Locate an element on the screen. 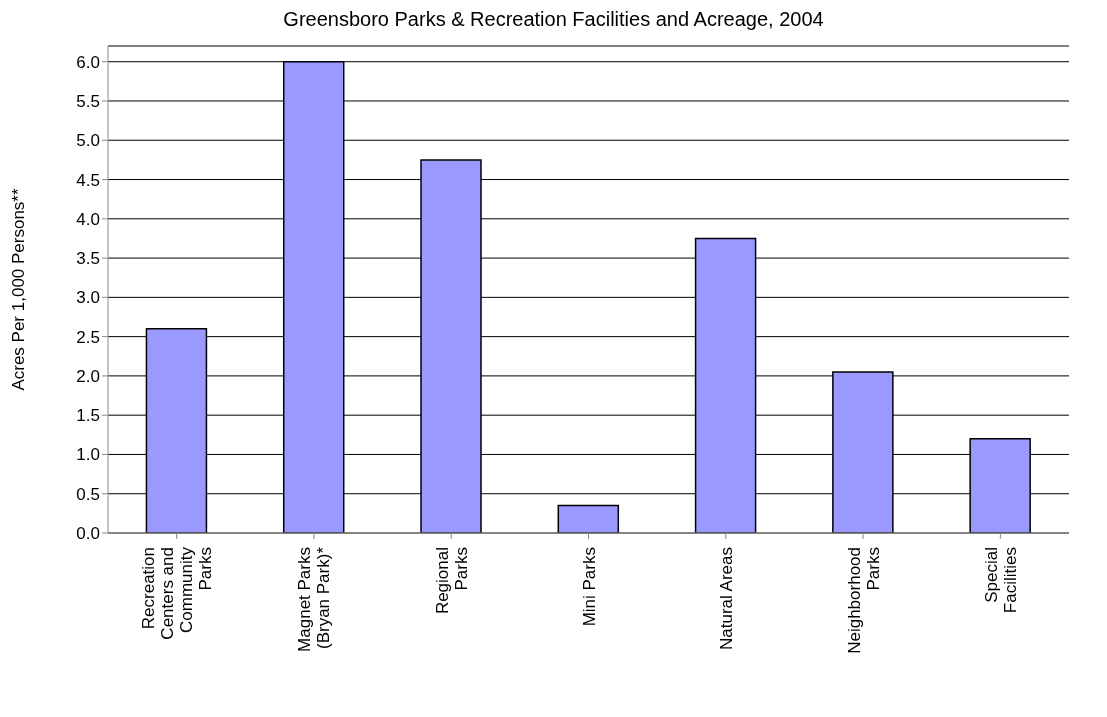 The width and height of the screenshot is (1107, 717). y-tick-label: 4.0 is located at coordinates (88, 219).